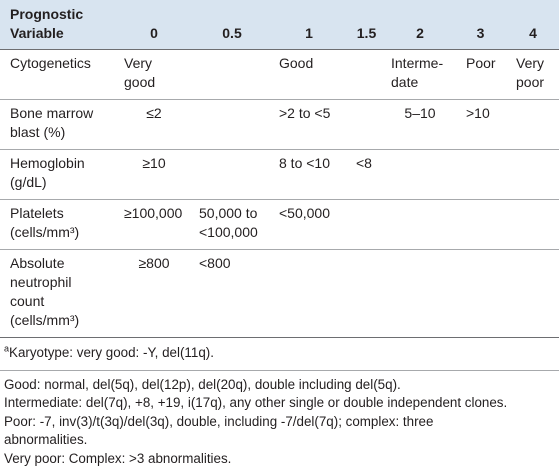 Image resolution: width=559 pixels, height=473 pixels. What do you see at coordinates (154, 163) in the screenshot?
I see `table-cell: ≥10` at bounding box center [154, 163].